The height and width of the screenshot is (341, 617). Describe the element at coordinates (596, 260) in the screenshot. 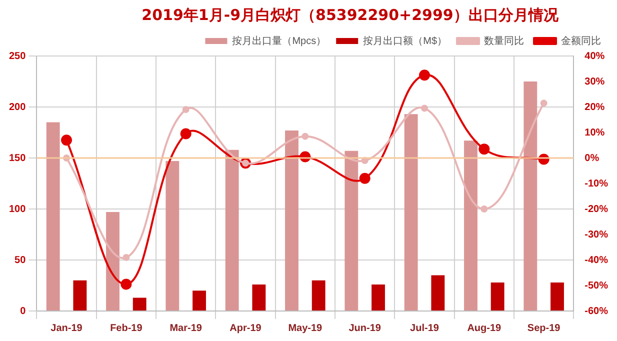

I see `y2-tick-label: -40%` at that location.